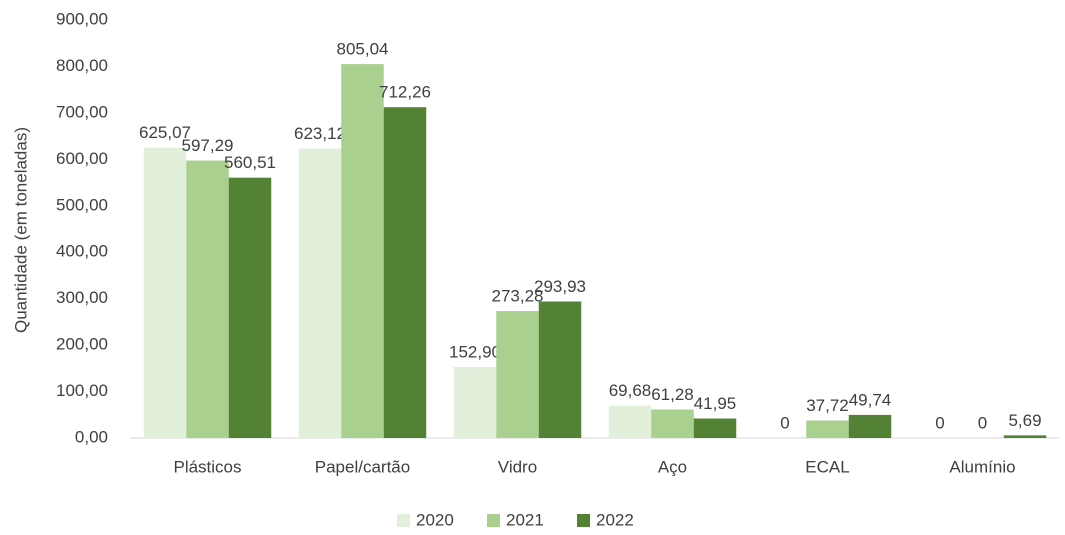 The width and height of the screenshot is (1065, 535). I want to click on y-tick-label: 200,00, so click(82, 344).